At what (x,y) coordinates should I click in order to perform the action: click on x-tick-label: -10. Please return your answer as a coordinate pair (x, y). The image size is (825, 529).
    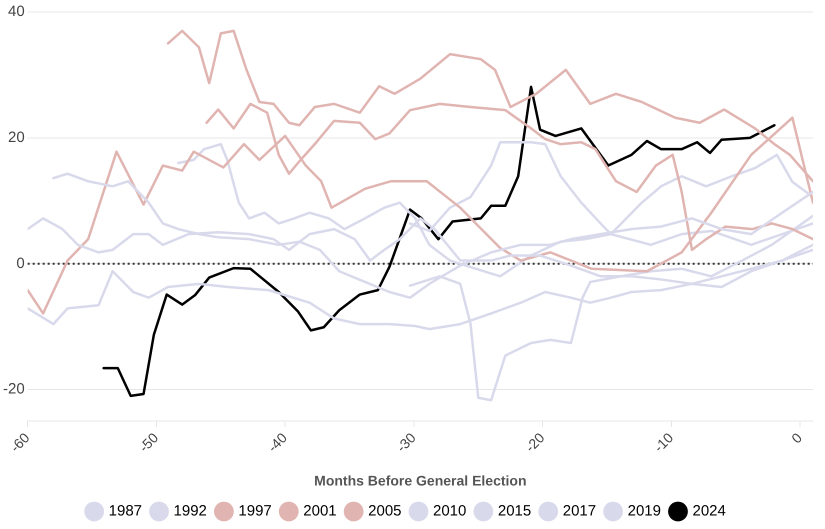
    Looking at the image, I should click on (663, 442).